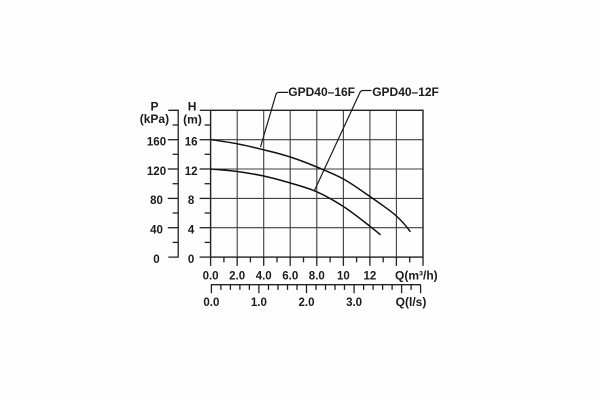  What do you see at coordinates (411, 302) in the screenshot?
I see `svg-text: Q(l/s)` at bounding box center [411, 302].